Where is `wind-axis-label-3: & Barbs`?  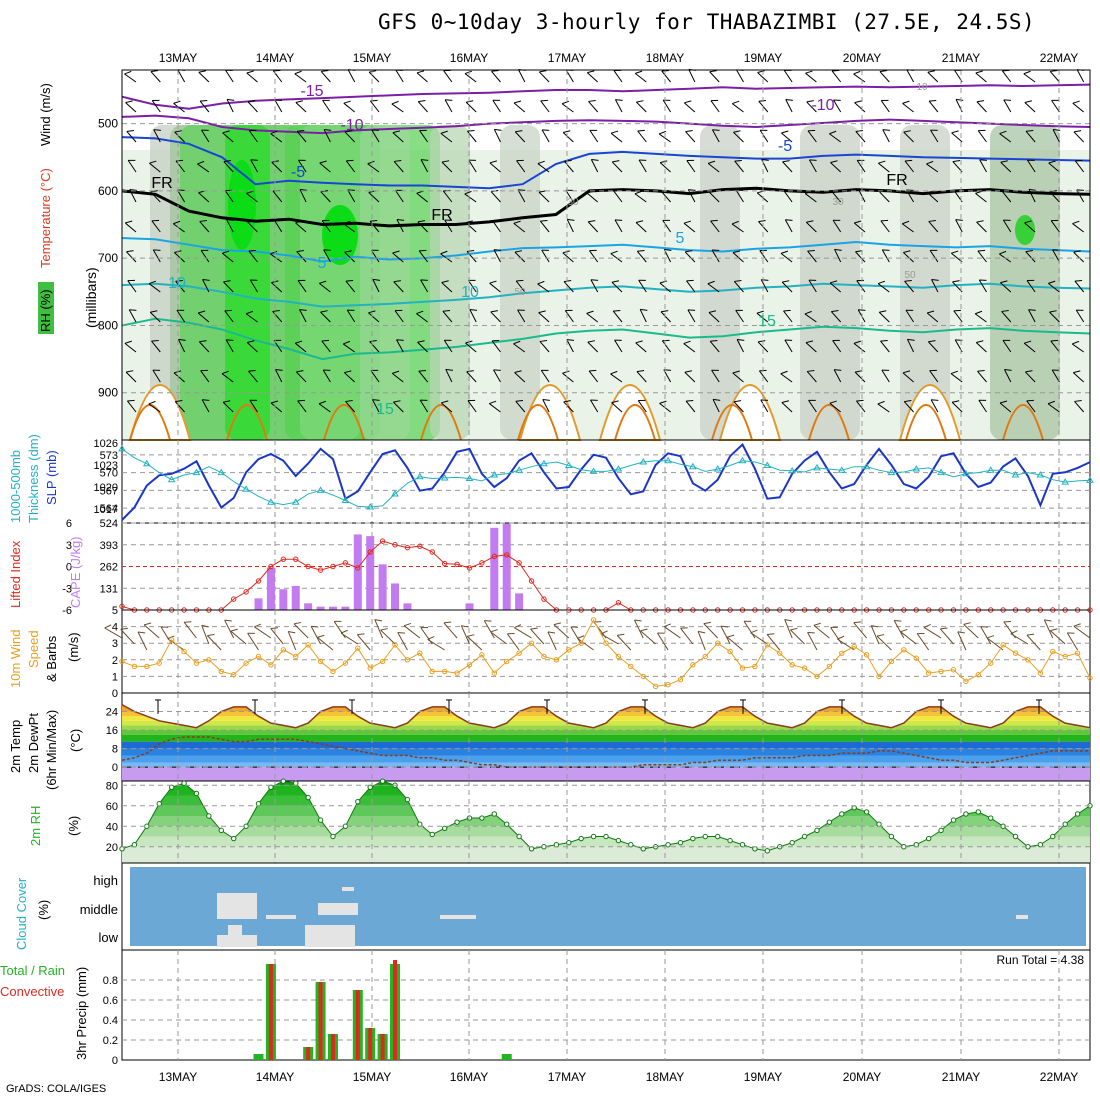 wind-axis-label-3: & Barbs is located at coordinates (51, 658).